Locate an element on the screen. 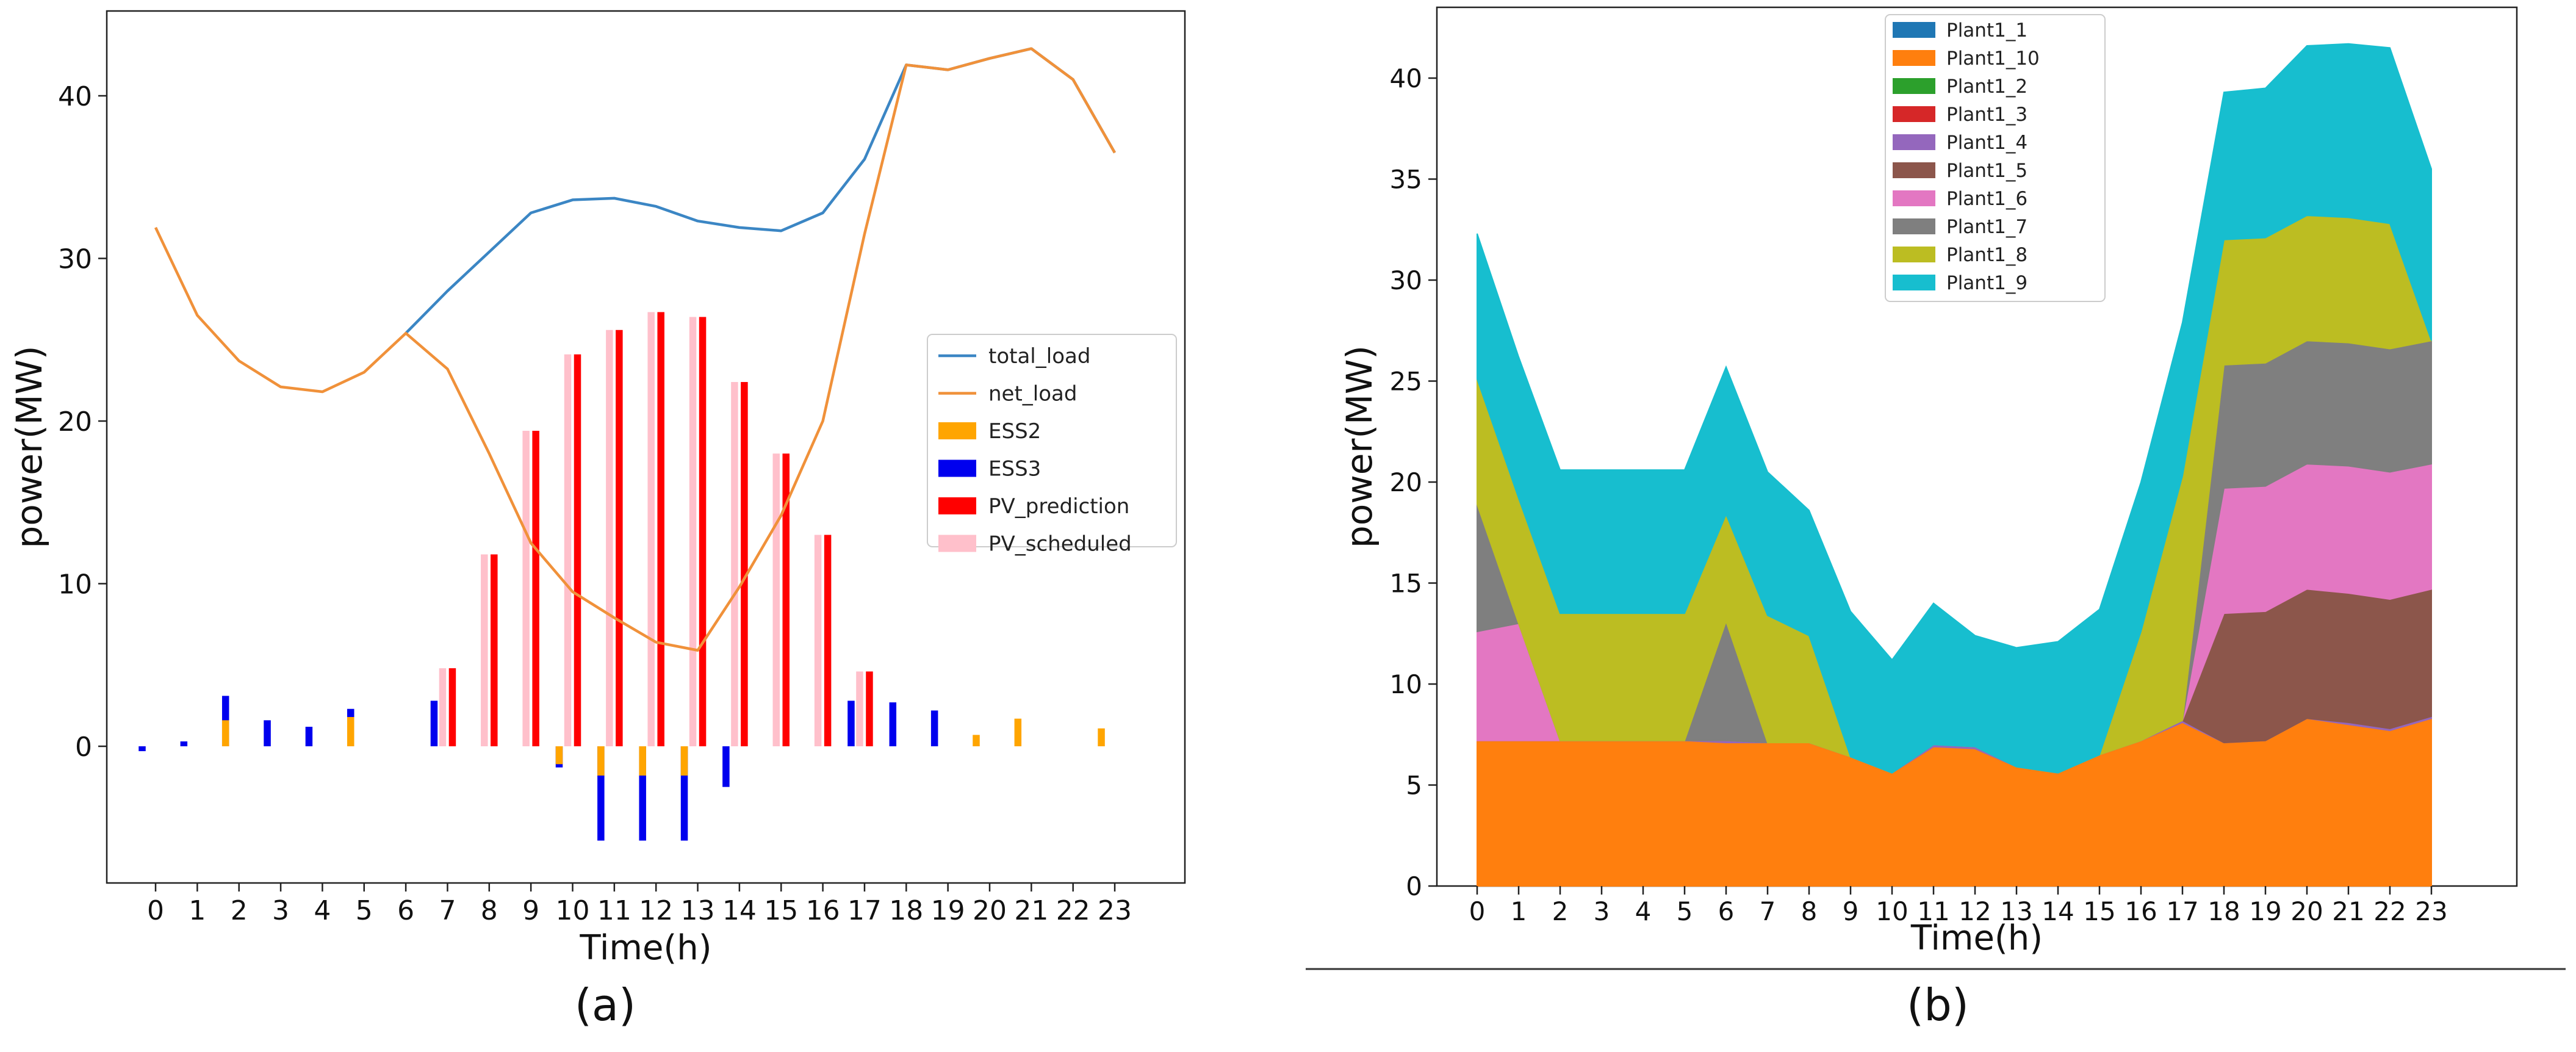 The height and width of the screenshot is (1052, 2576). x-tick-label-b: 11 is located at coordinates (1933, 911).